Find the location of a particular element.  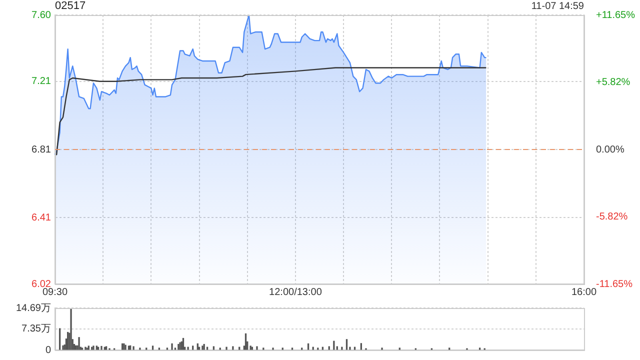

y-tick-label: 0 is located at coordinates (48, 350).